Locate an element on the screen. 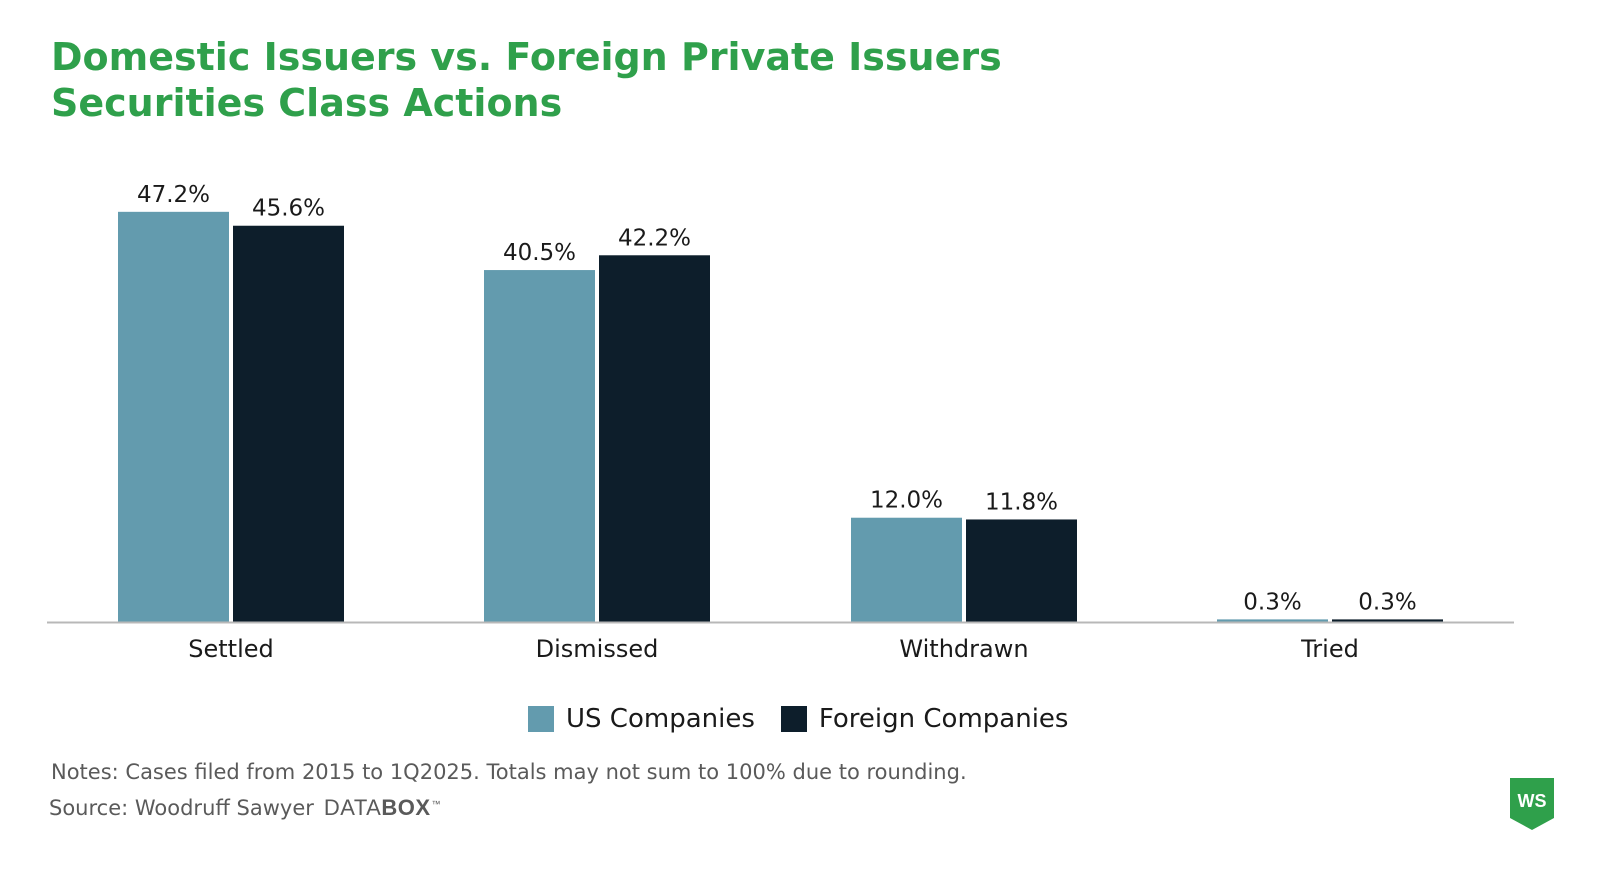  source-label: Source: Woodruff Sawyer is located at coordinates (181, 808).